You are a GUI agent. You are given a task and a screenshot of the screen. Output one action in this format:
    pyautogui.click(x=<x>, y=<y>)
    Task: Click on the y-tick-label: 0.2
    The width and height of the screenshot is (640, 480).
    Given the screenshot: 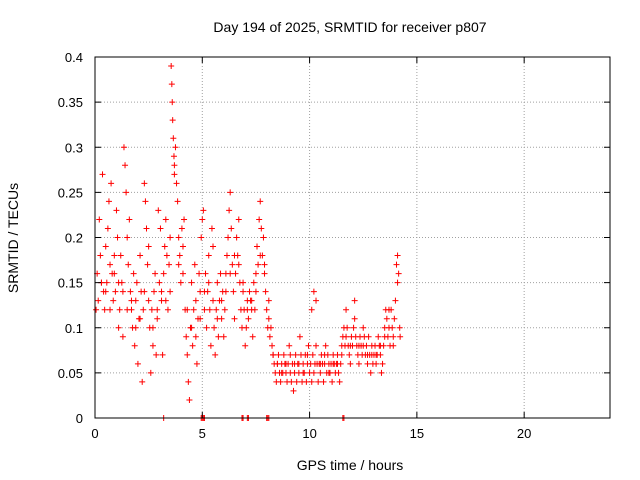 What is the action you would take?
    pyautogui.click(x=74, y=238)
    